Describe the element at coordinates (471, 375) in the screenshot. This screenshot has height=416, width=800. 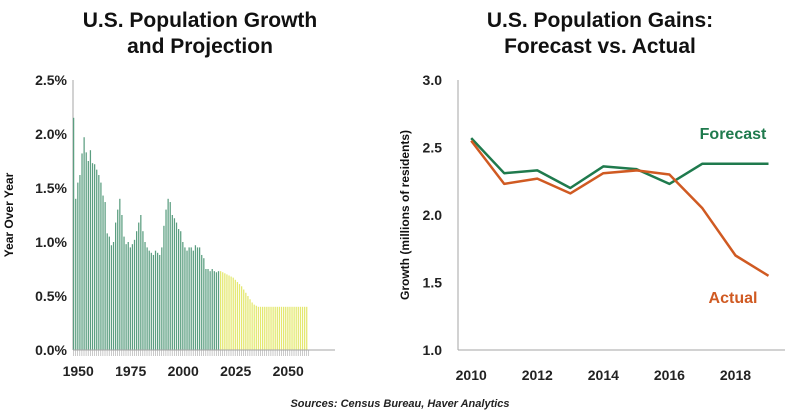
I see `x-tick-label: 2010` at that location.